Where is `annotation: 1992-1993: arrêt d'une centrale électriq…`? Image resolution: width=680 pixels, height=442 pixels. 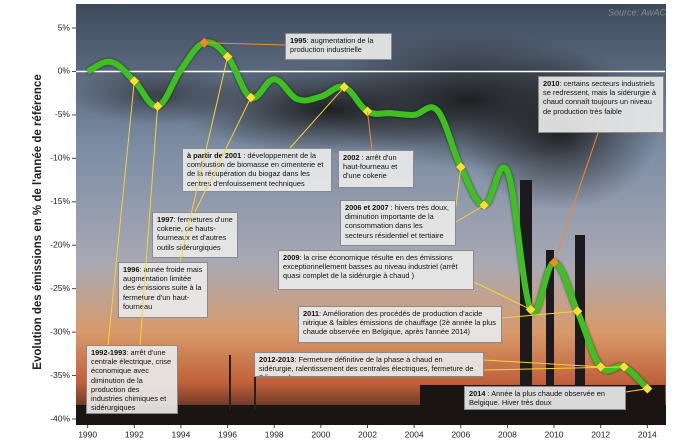 annotation: 1992-1993: arrêt d'une centrale électriq… is located at coordinates (132, 379).